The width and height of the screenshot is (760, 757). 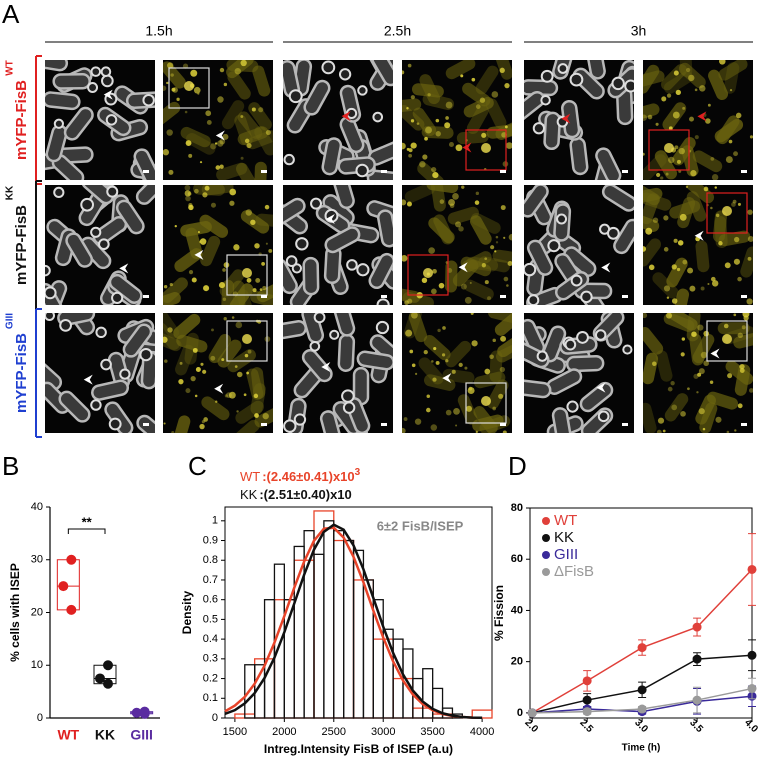 I want to click on x-tick-label: 2.0, so click(x=531, y=726).